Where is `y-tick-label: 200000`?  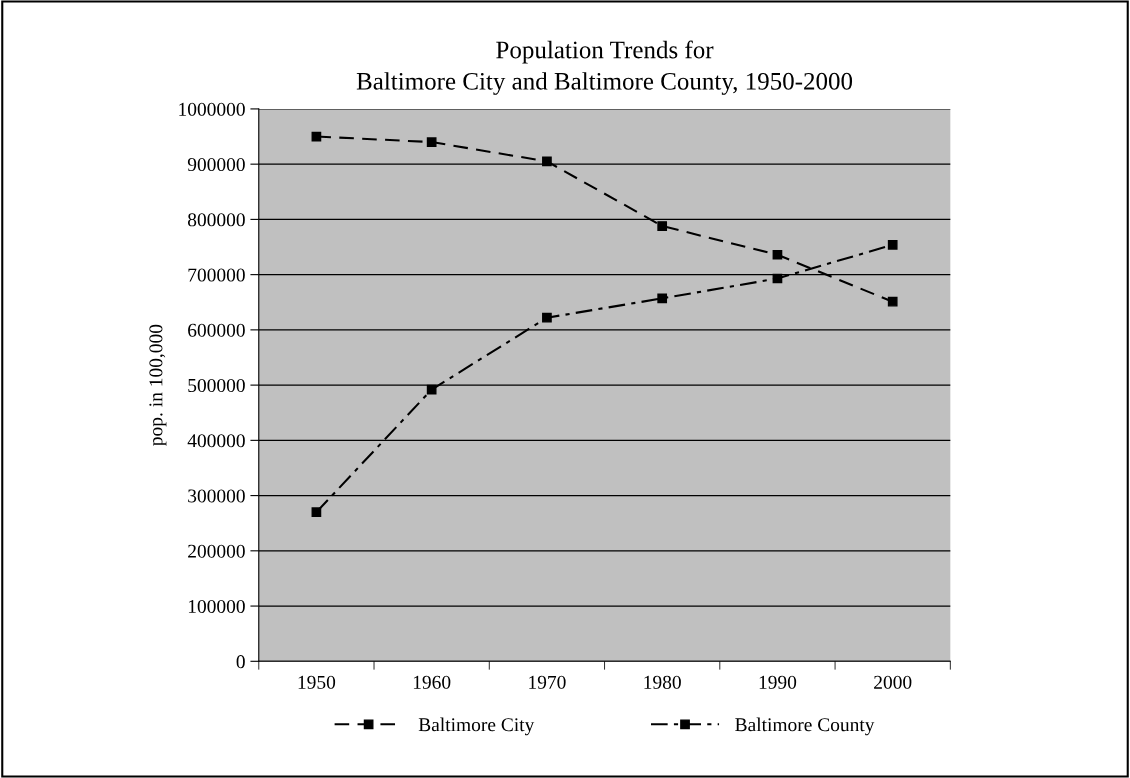
y-tick-label: 200000 is located at coordinates (216, 551).